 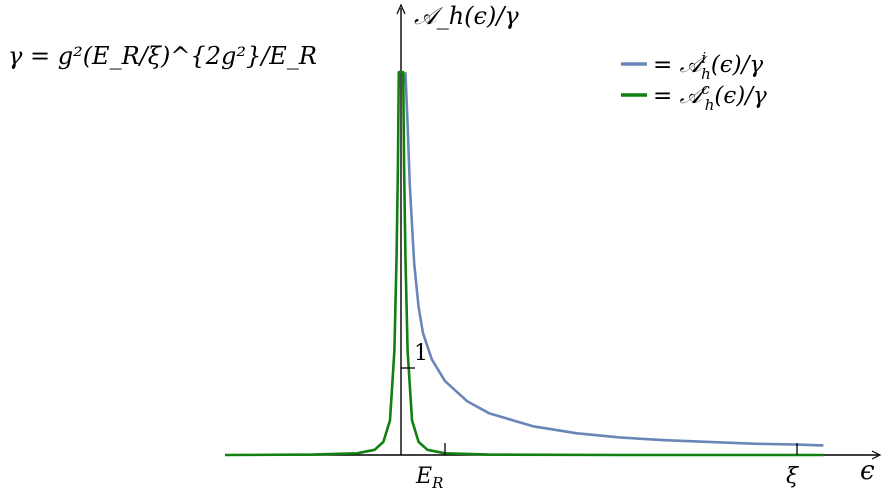 I want to click on legend-entry-i-sup: i, so click(x=703, y=58).